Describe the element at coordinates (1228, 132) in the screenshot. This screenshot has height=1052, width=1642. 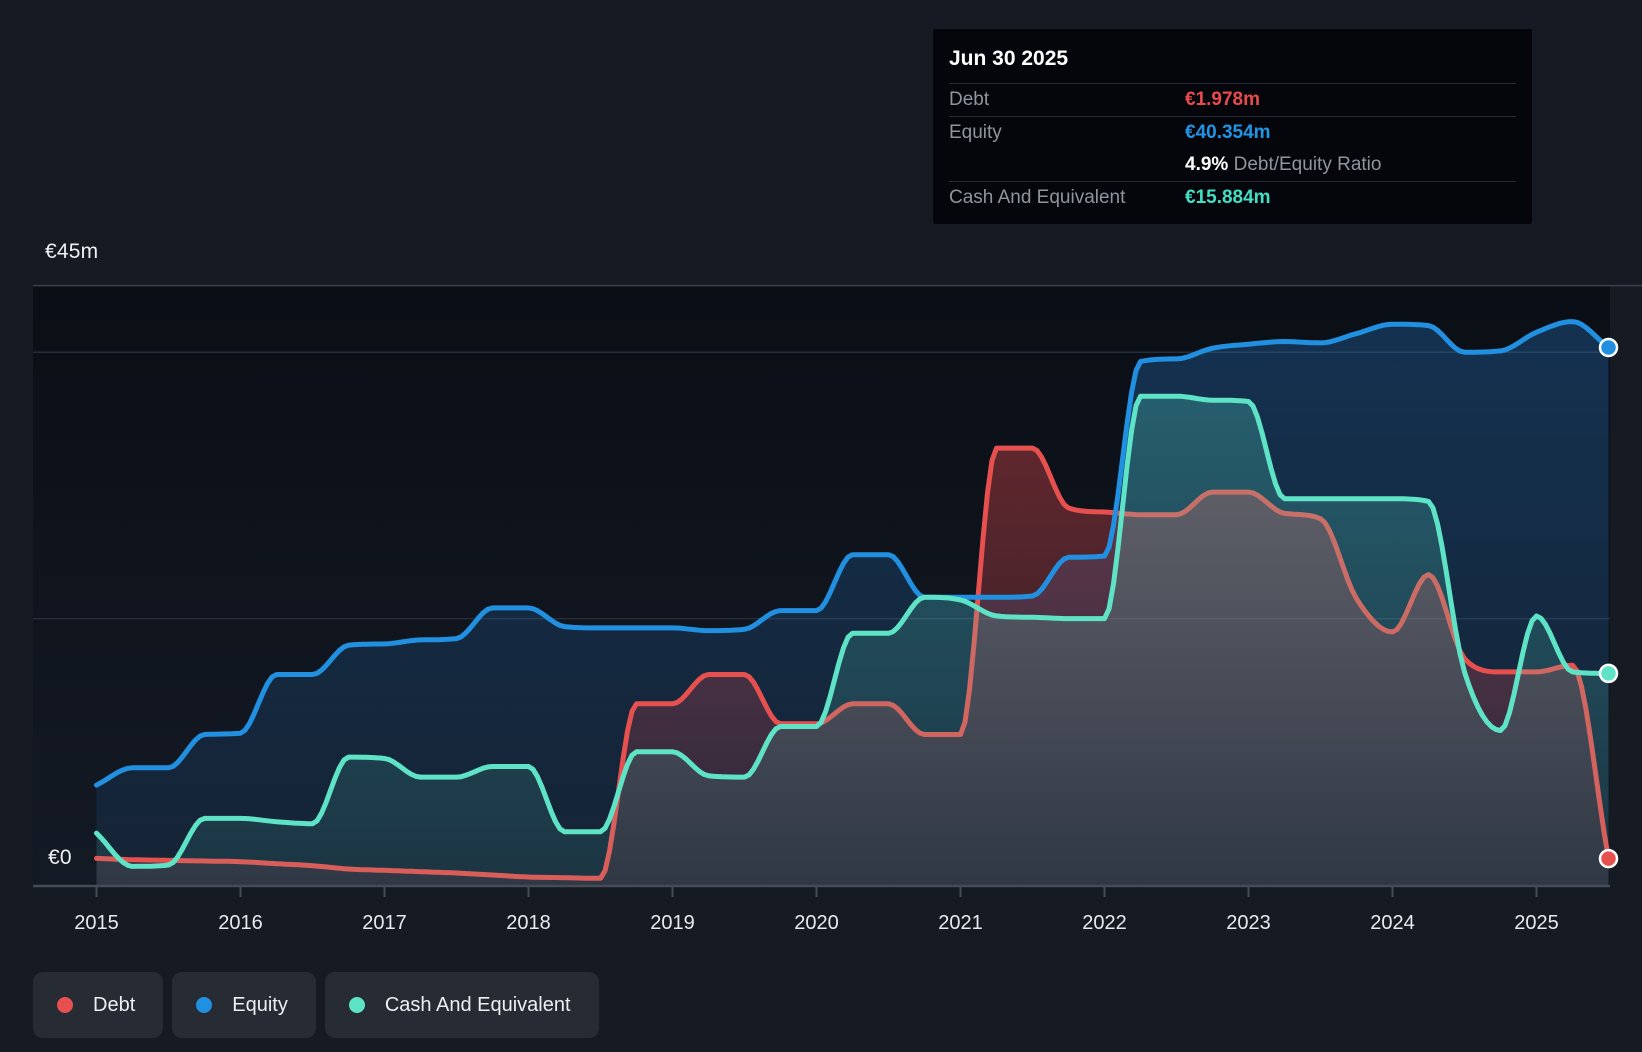
I see `tooltip-equity-value: €40.354m` at that location.